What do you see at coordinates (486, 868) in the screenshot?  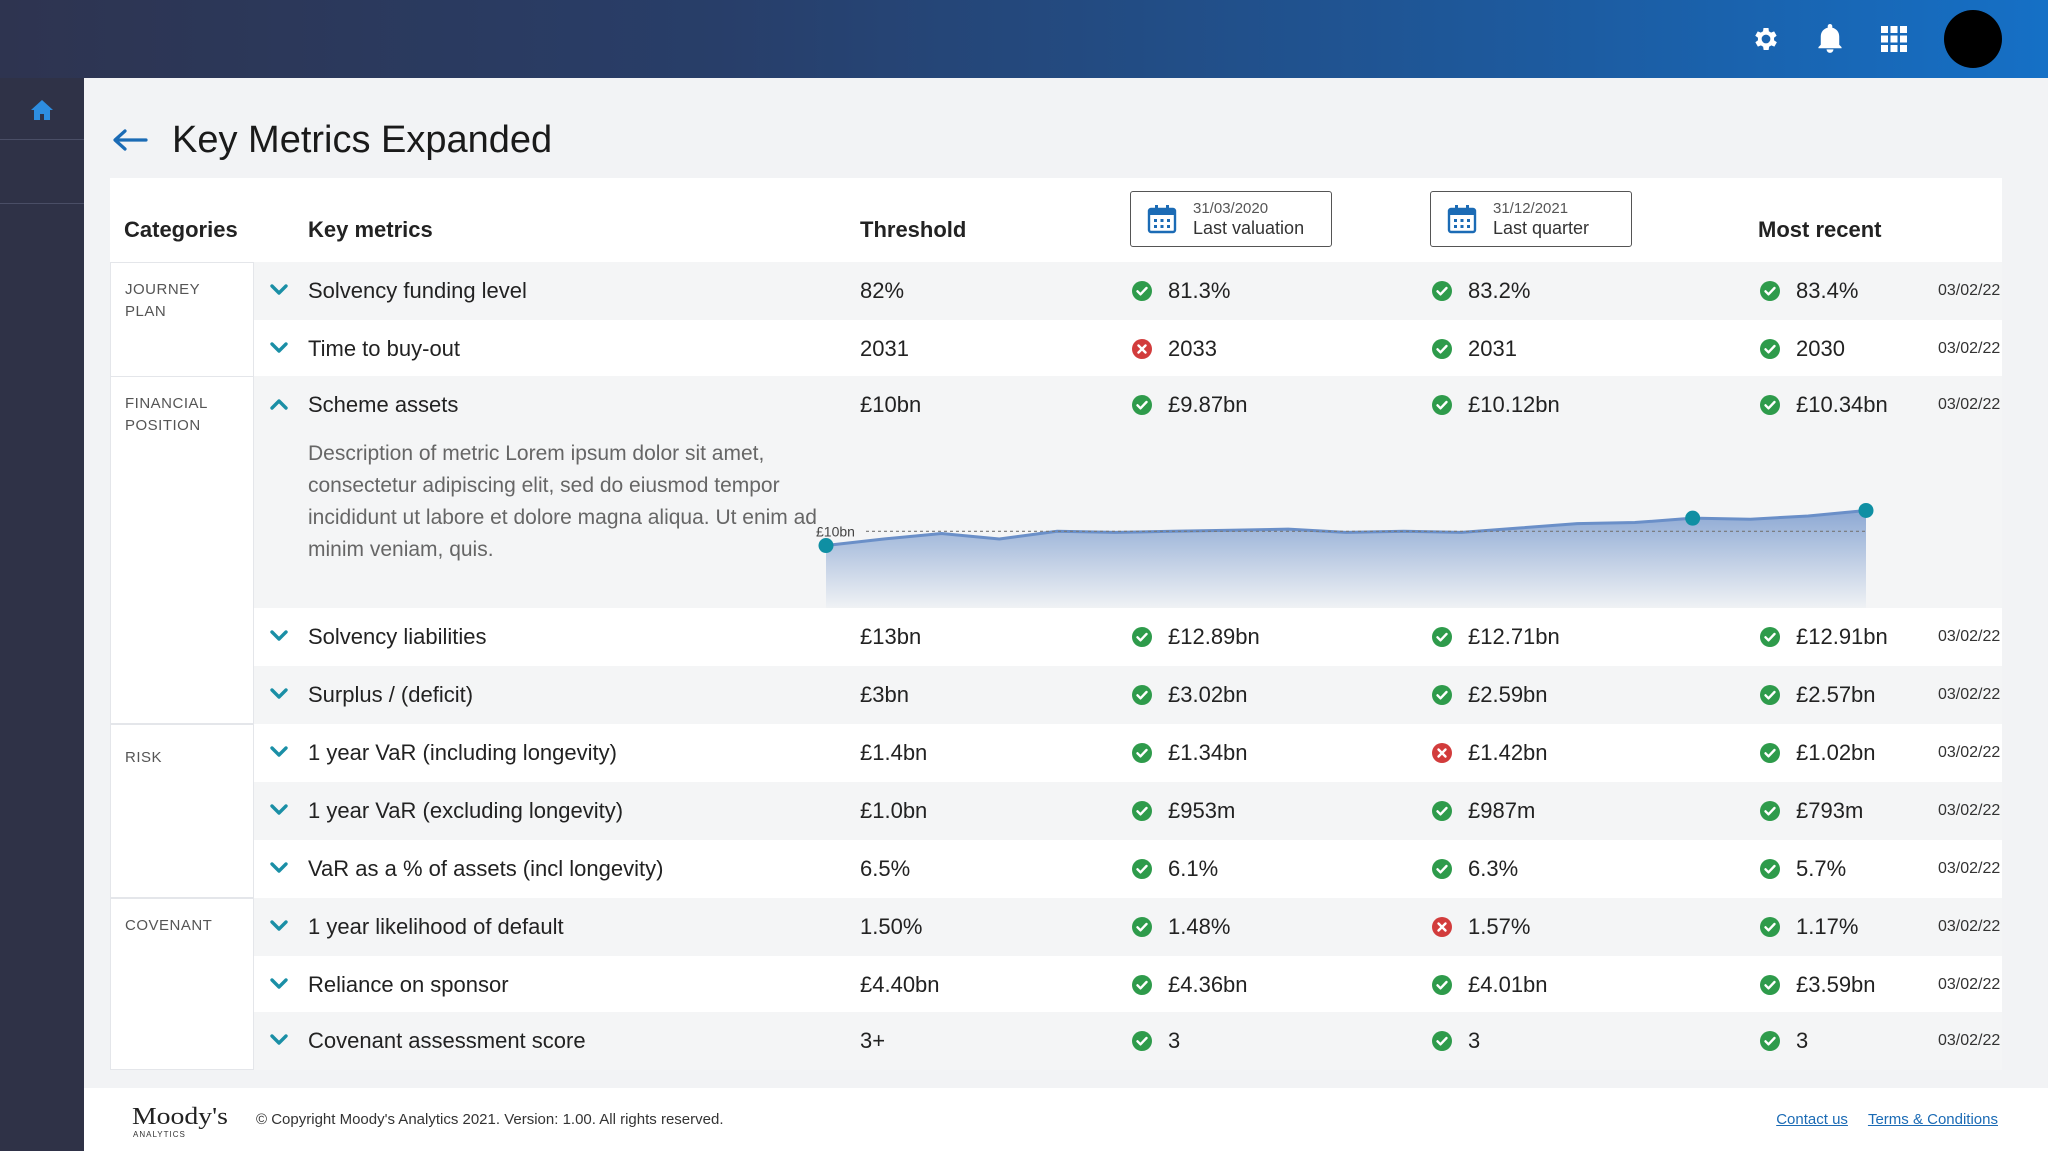 I see `metric-name: VaR as a % of assets (incl longevity)` at bounding box center [486, 868].